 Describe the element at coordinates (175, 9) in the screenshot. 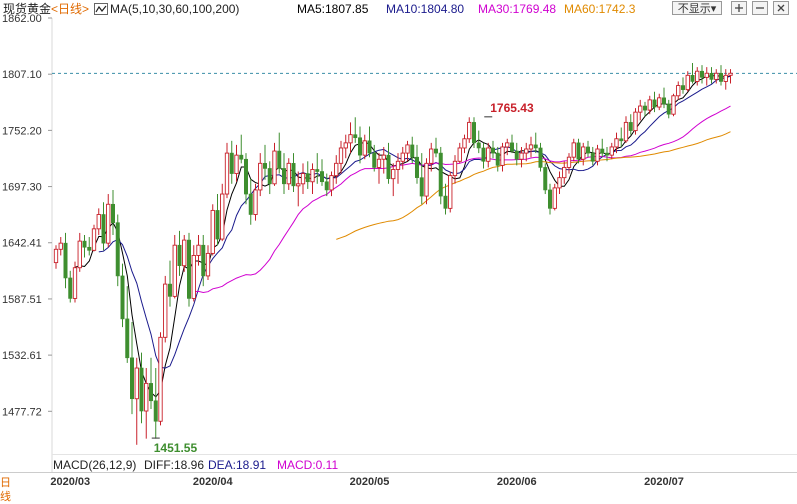

I see `ma-legend: MA(5,10,30,60,100,200)` at that location.